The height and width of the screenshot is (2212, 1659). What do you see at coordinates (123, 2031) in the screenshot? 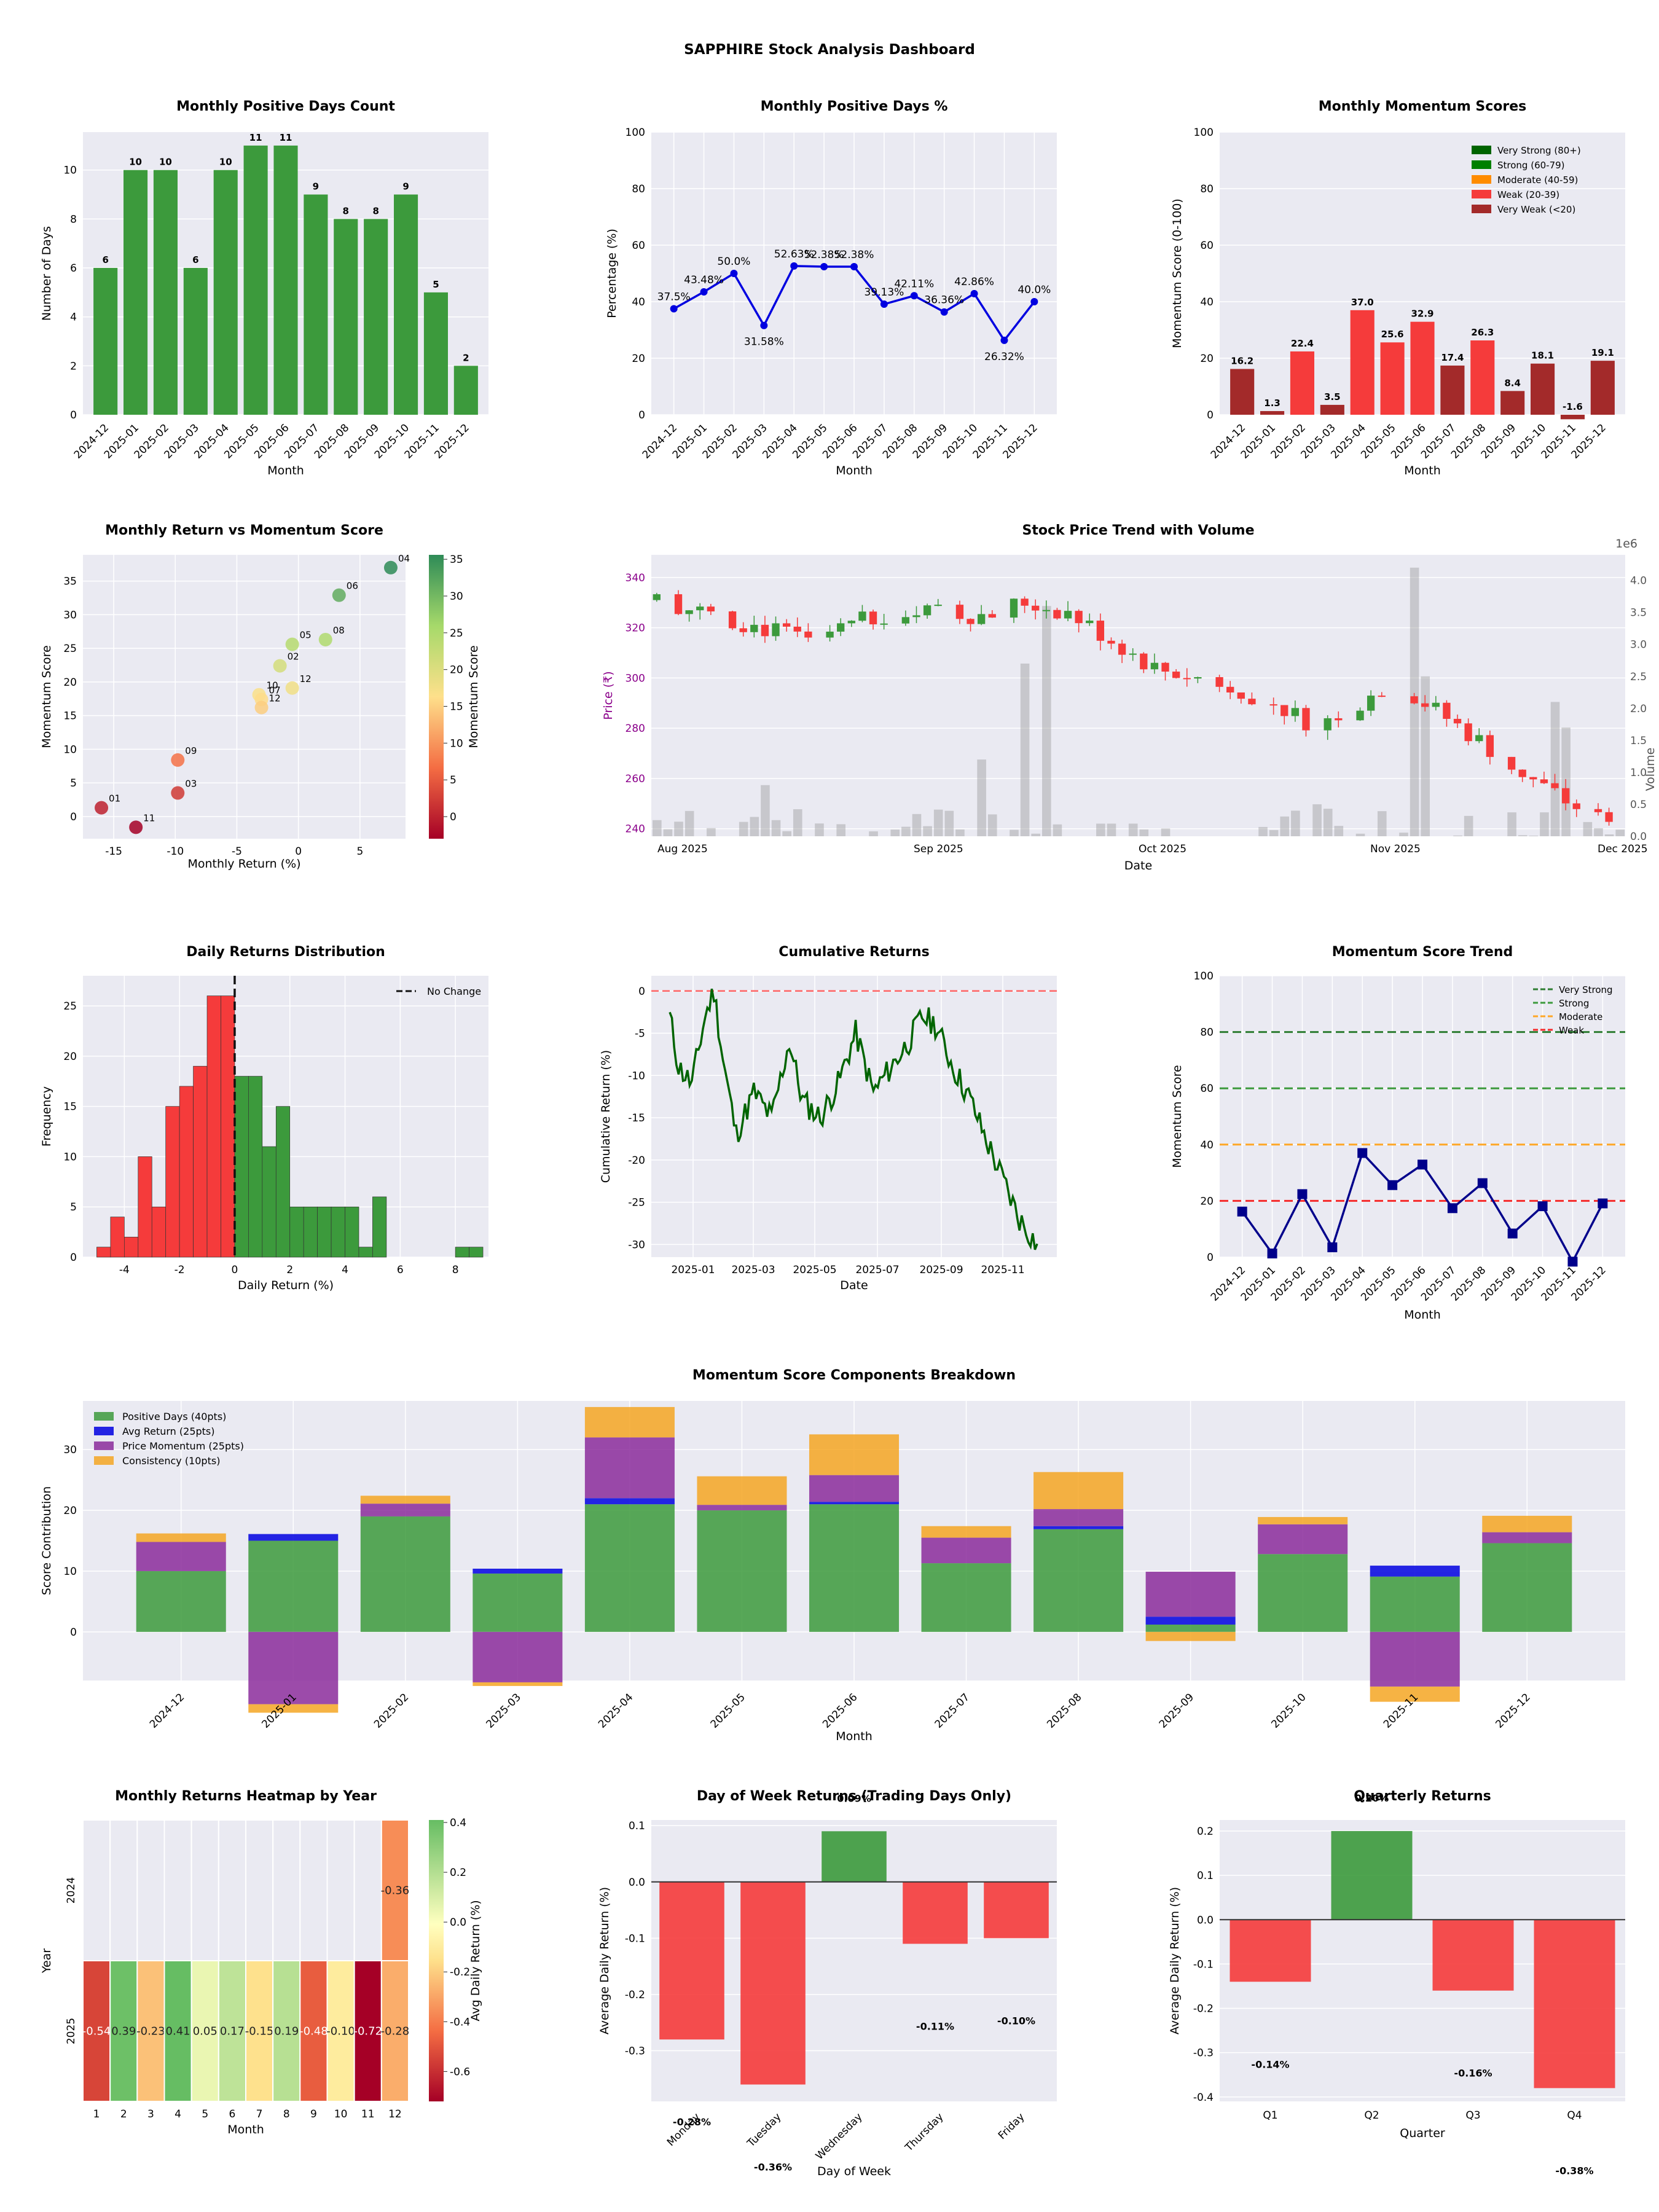
I see `heatmap-cell-label: 0.39` at bounding box center [123, 2031].